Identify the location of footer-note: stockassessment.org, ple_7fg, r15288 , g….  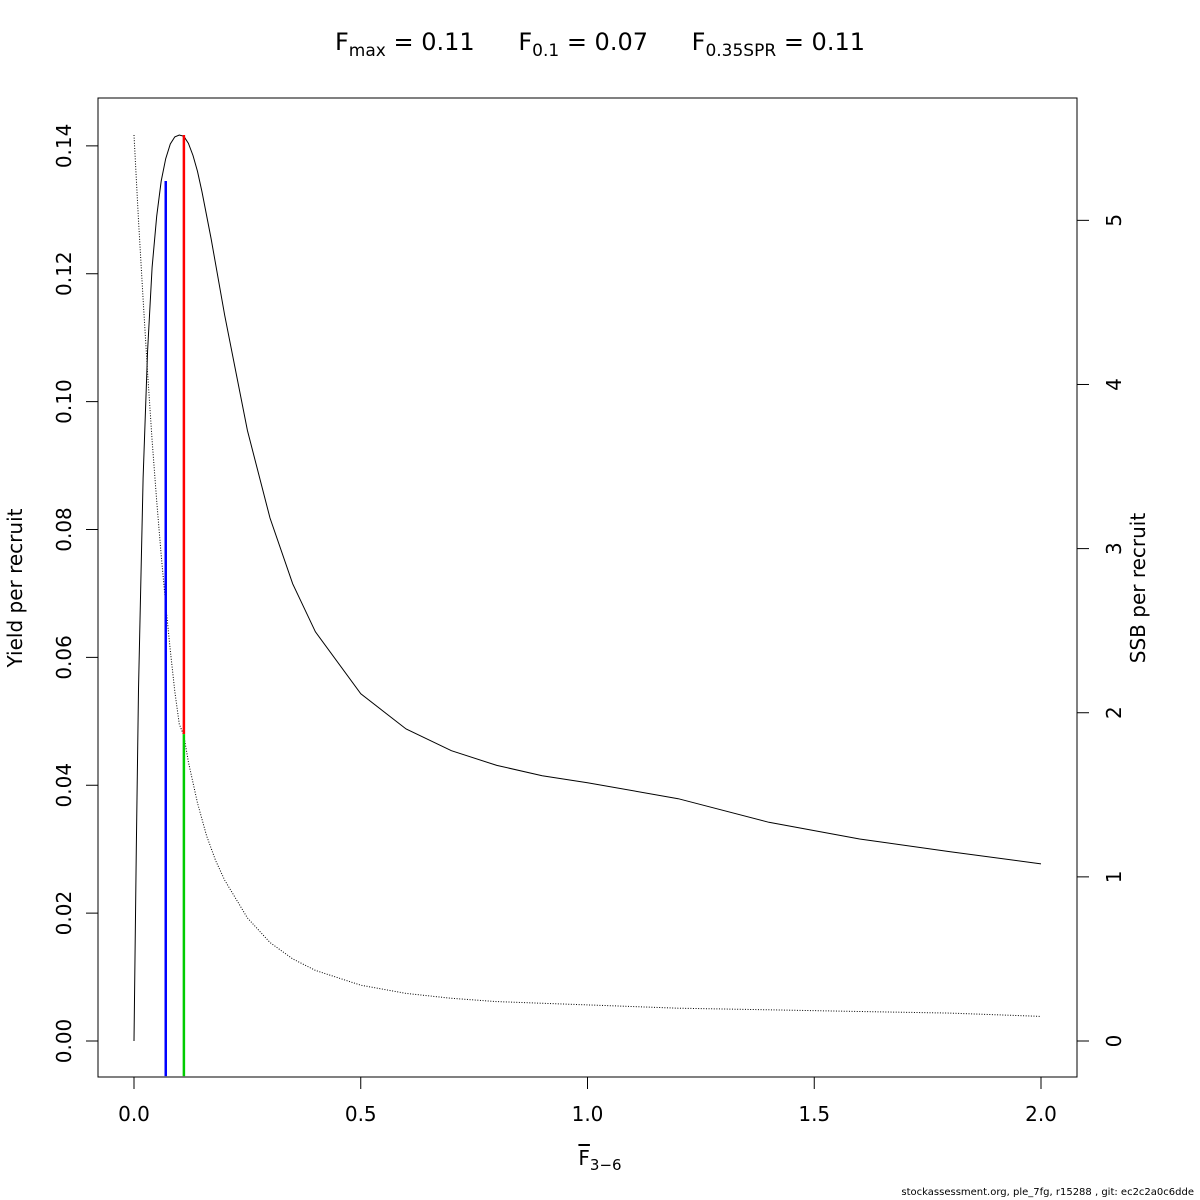
(1047, 1192).